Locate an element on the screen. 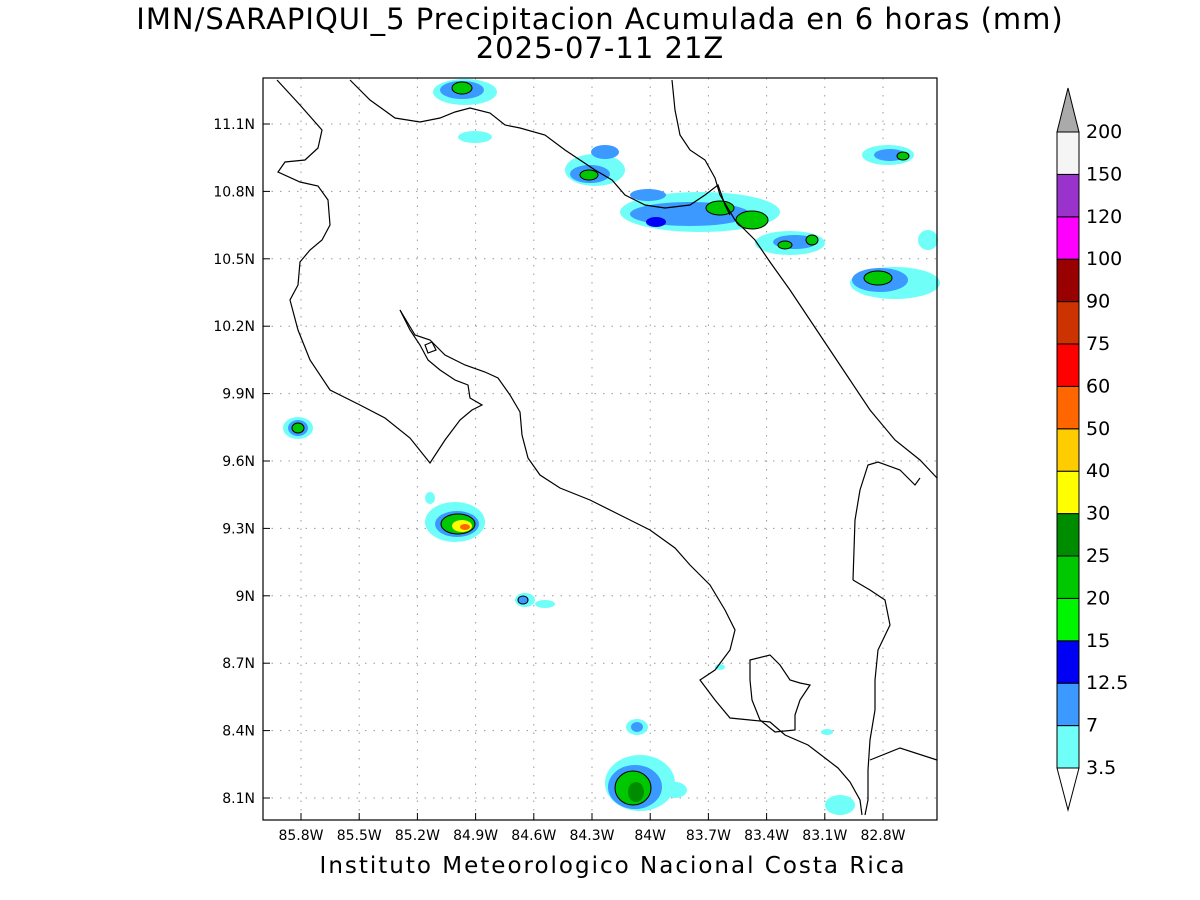  lat-tick-label: 11.1N is located at coordinates (234, 125).